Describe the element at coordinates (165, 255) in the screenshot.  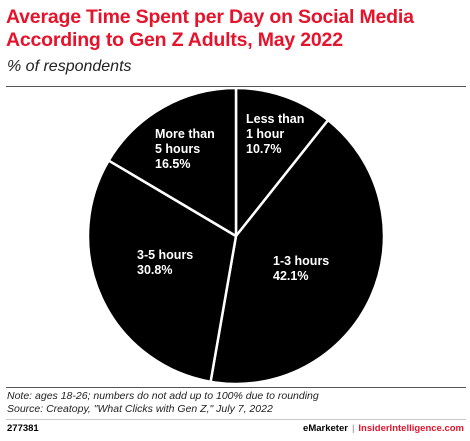
I see `pie-slice-category-label: 3-5 hours` at that location.